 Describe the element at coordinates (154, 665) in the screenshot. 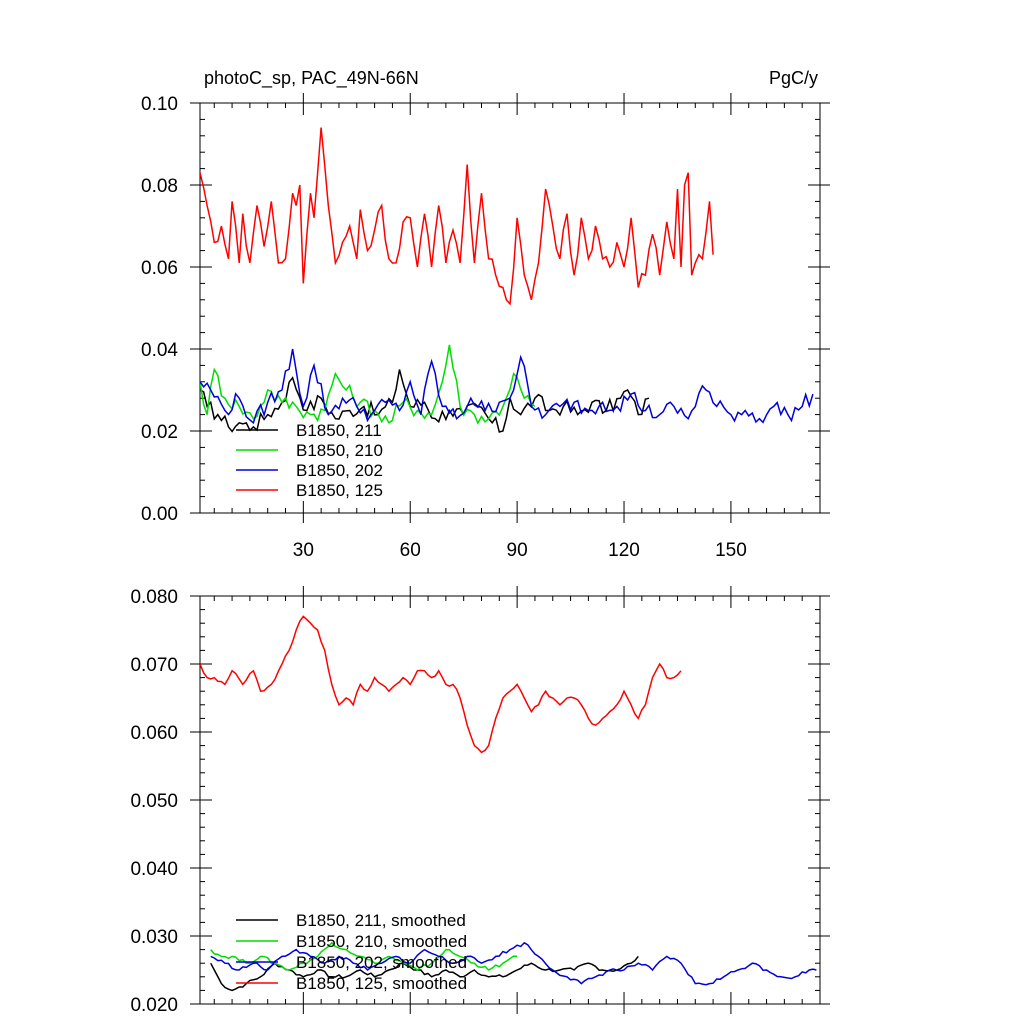

I see `y-tick-label: 0.070` at that location.